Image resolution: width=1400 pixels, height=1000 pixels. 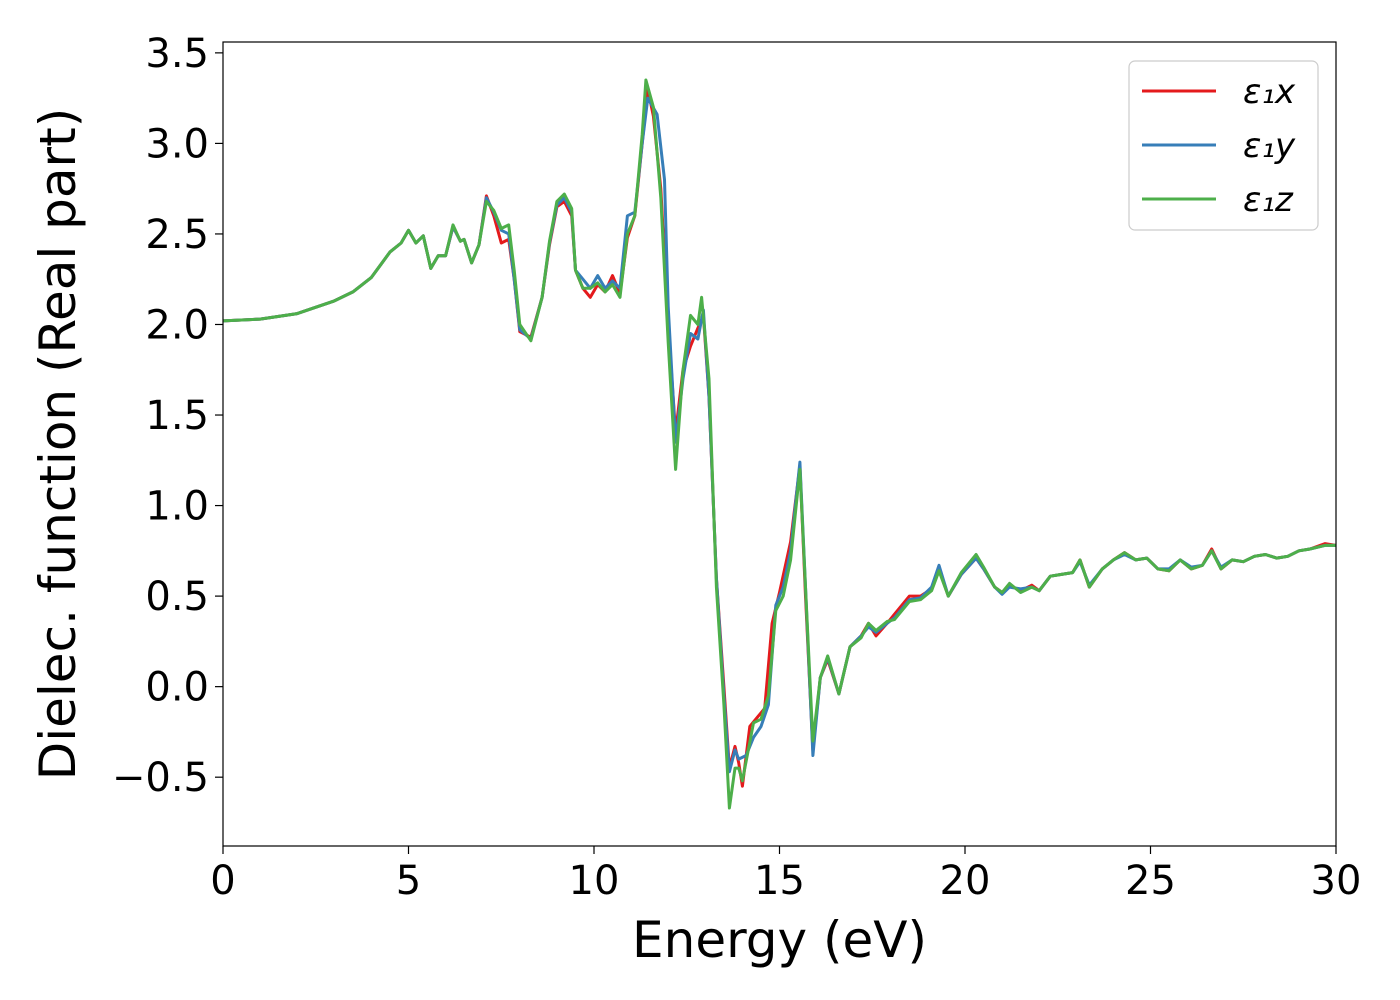 I want to click on legend-label-1: ε₁x, so click(x=1269, y=92).